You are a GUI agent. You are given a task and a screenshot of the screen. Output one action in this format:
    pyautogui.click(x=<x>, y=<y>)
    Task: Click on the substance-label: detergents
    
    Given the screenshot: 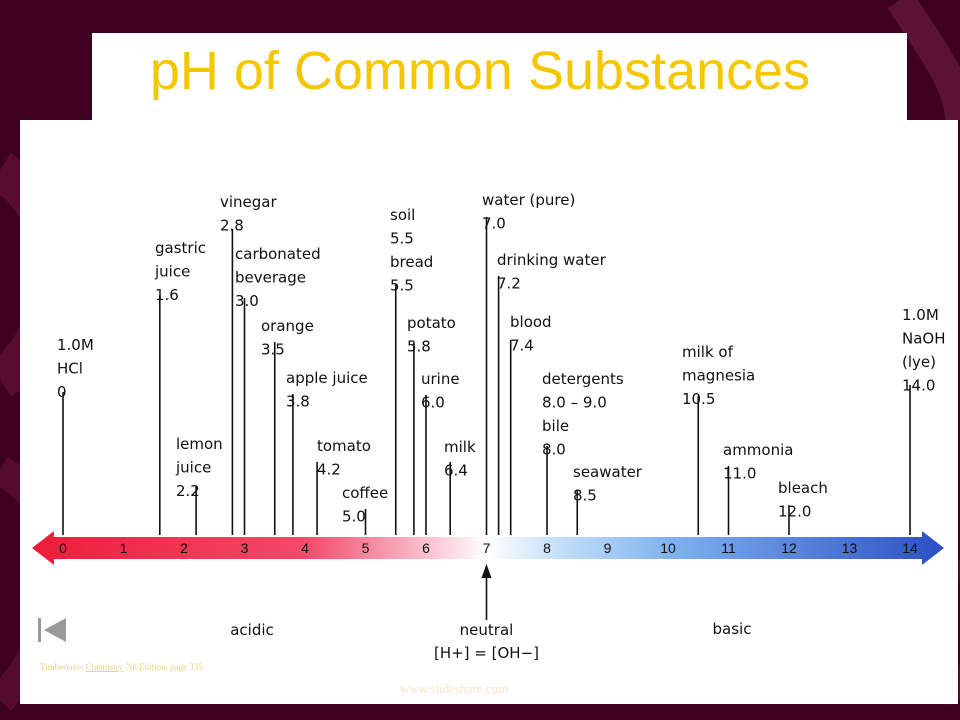 What is the action you would take?
    pyautogui.click(x=583, y=379)
    